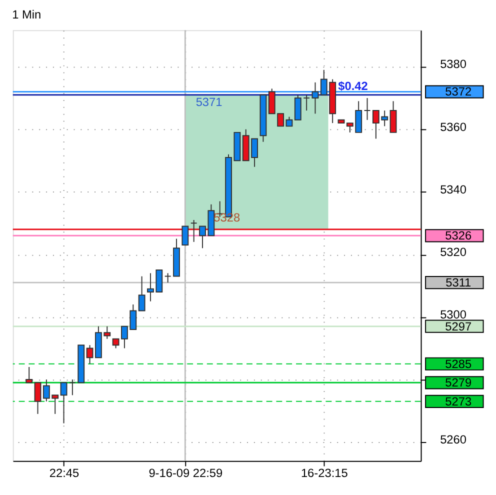 This screenshot has height=495, width=496. What do you see at coordinates (453, 64) in the screenshot?
I see `y-tick-label: 5380` at bounding box center [453, 64].